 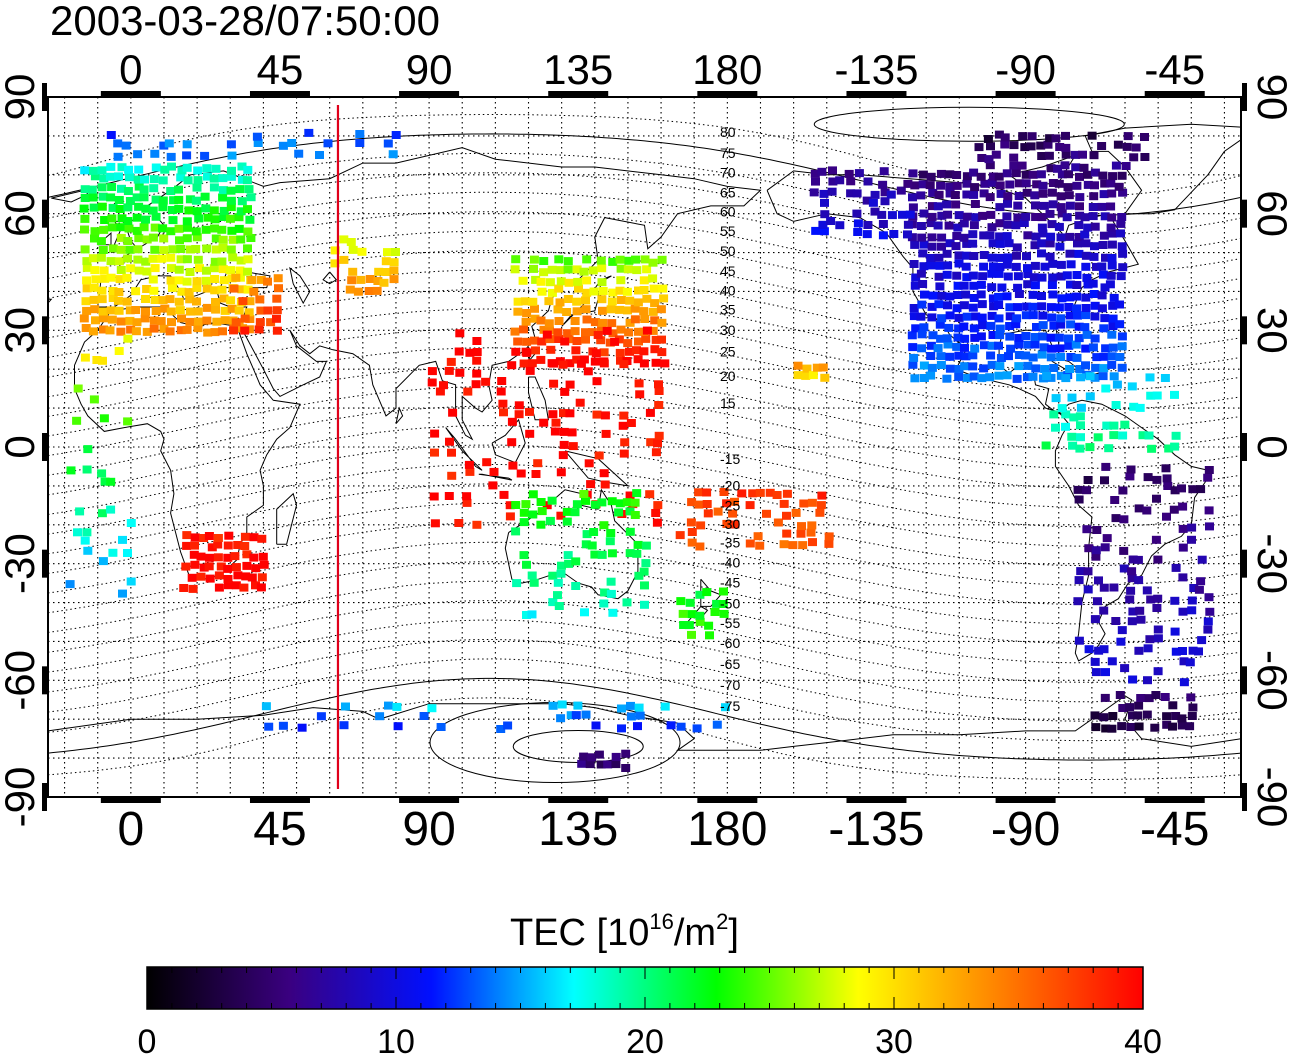 What do you see at coordinates (1025, 93) in the screenshot?
I see `frame-tick-top` at bounding box center [1025, 93].